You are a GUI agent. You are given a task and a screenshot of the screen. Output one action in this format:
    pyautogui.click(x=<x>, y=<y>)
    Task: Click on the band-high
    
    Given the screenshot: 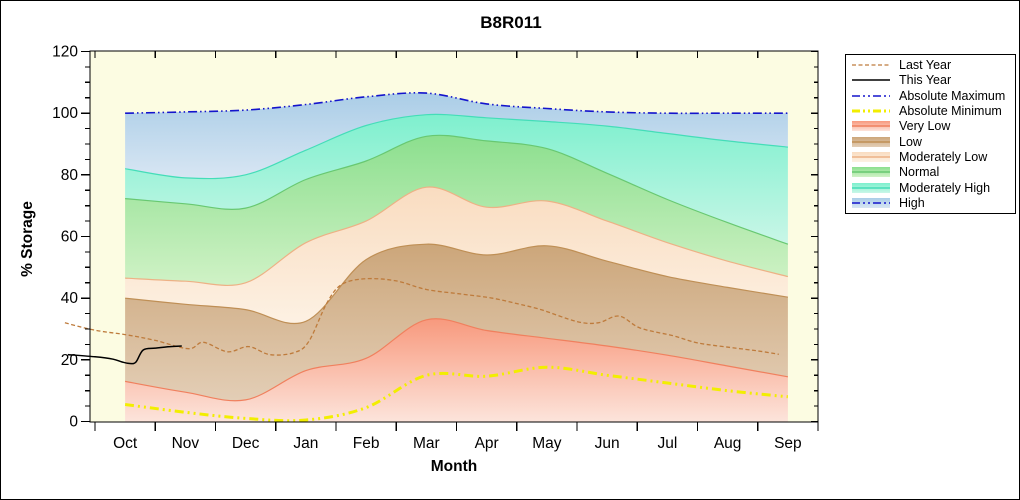 What is the action you would take?
    pyautogui.click(x=456, y=135)
    